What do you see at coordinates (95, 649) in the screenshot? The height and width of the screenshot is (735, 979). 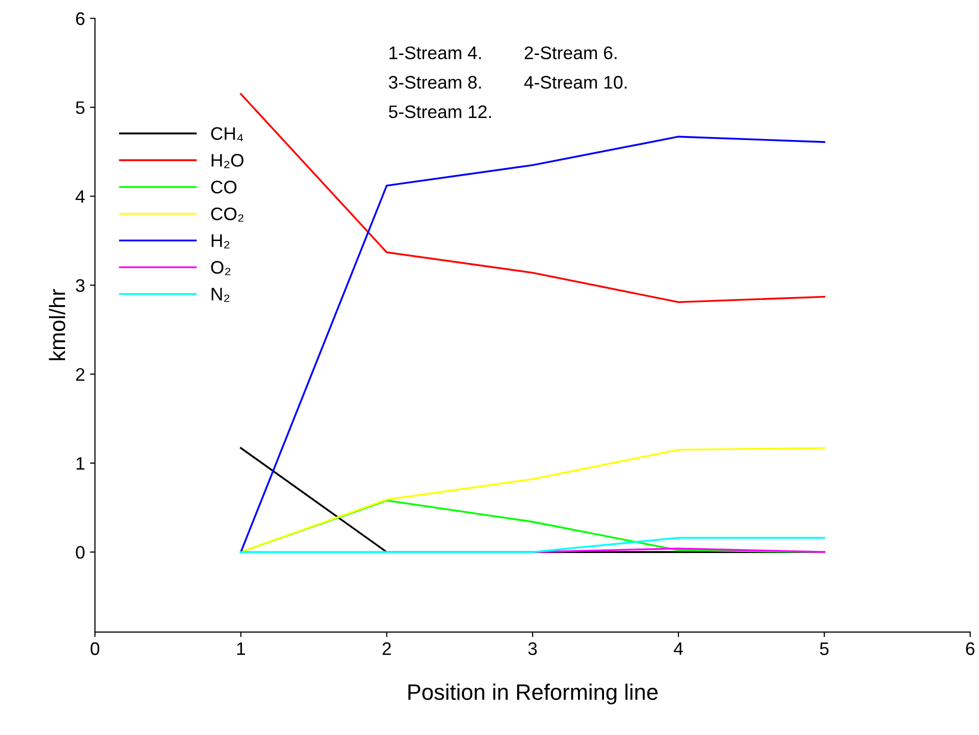 I see `x-tick-label: 0` at bounding box center [95, 649].